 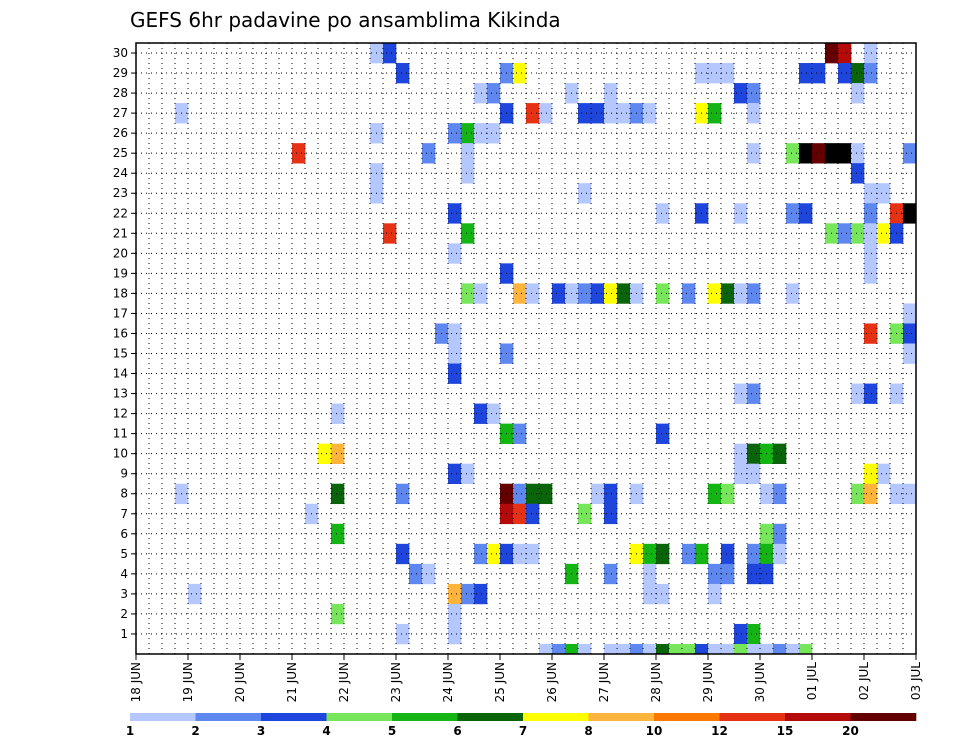 What do you see at coordinates (448, 682) in the screenshot?
I see `x-tick-label: 24 JUN` at bounding box center [448, 682].